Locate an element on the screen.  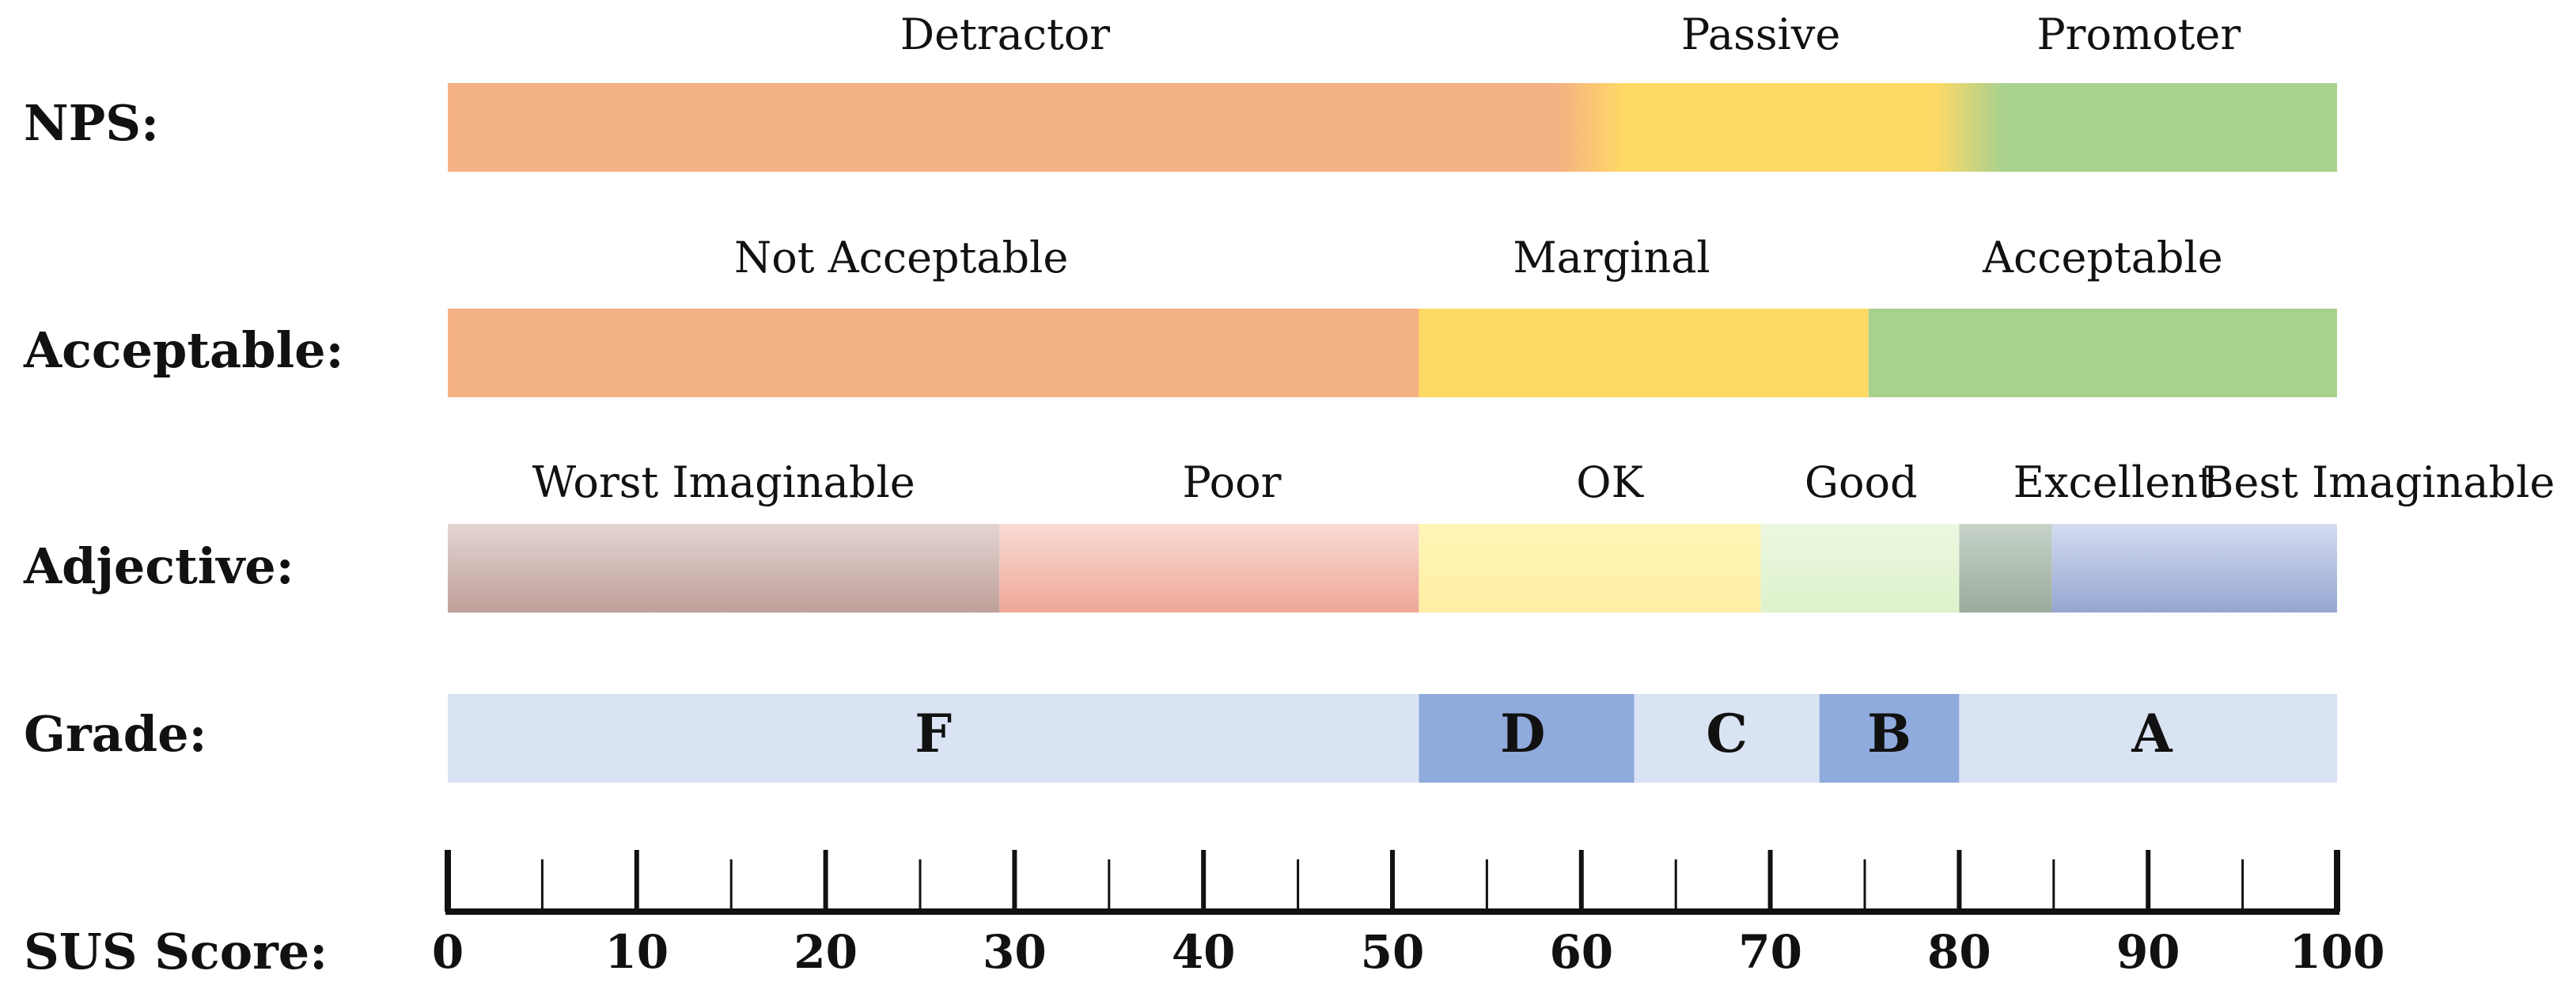
segment-grade-b is located at coordinates (1889, 739).